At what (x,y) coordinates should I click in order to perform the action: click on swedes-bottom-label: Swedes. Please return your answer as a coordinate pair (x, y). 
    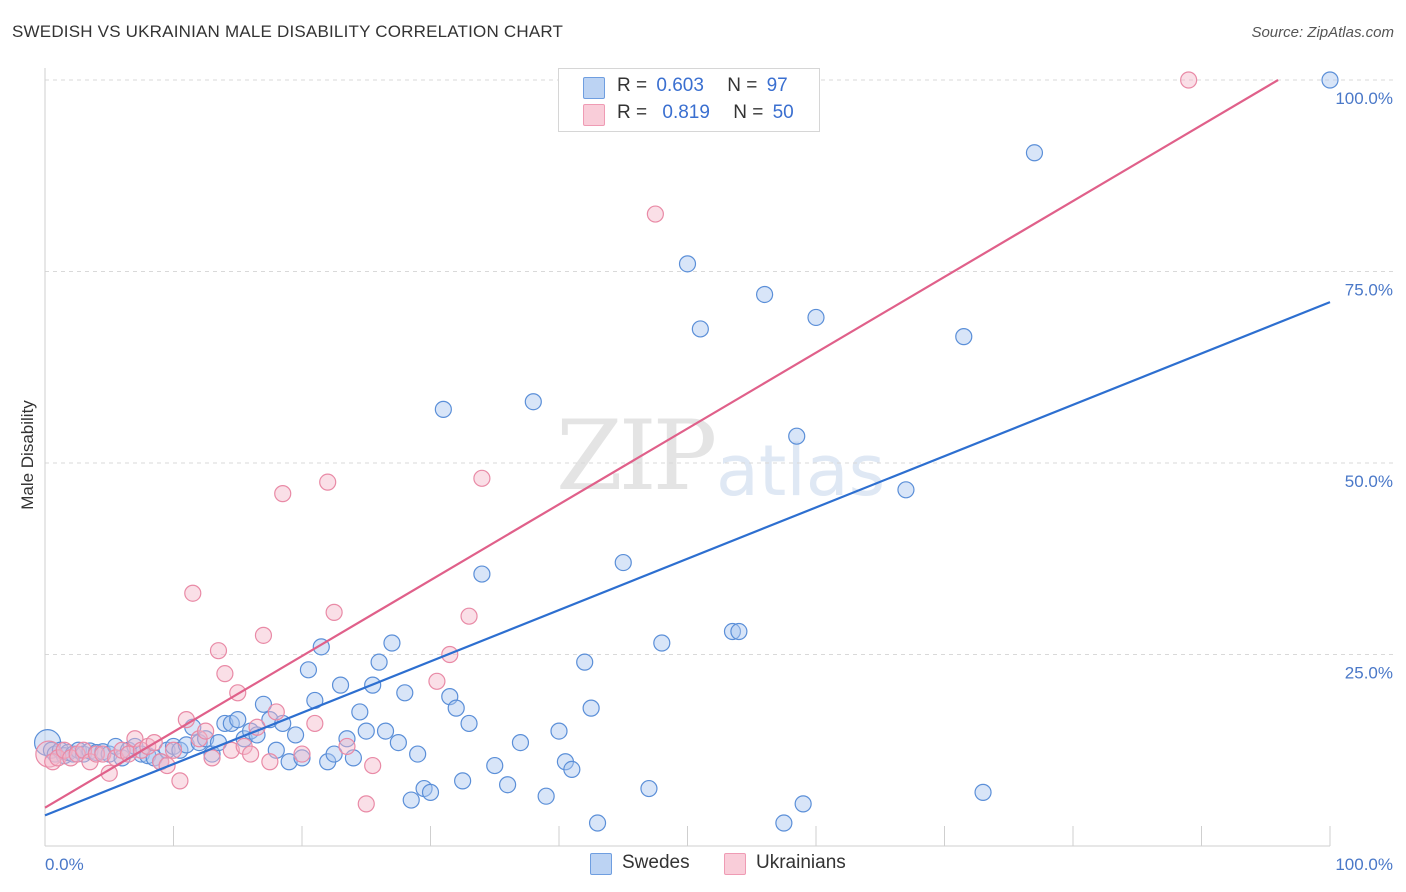
    Looking at the image, I should click on (656, 862).